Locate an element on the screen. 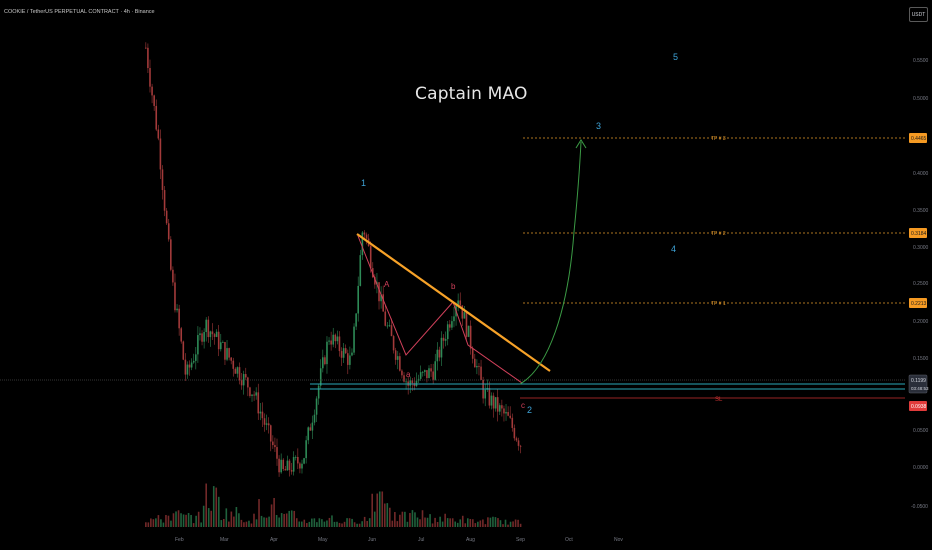  currency-button: USDT is located at coordinates (918, 14).